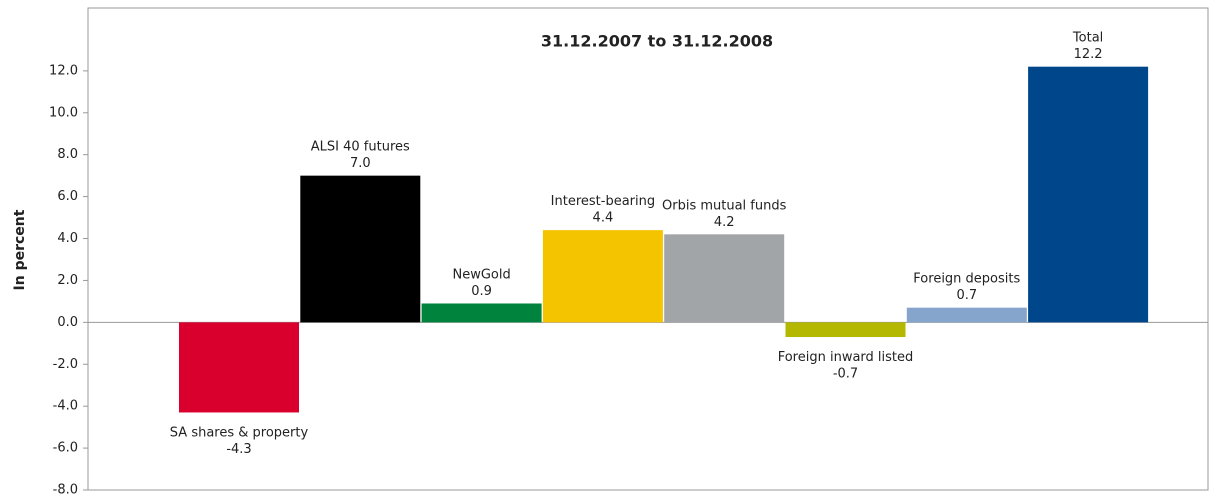 Image resolution: width=1216 pixels, height=497 pixels. I want to click on y-tick-label: 2.0, so click(67, 280).